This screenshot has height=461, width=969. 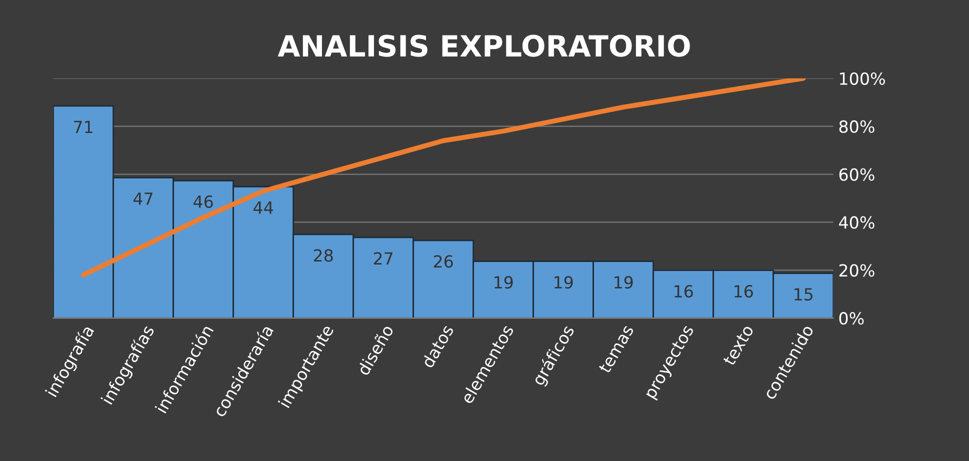 I want to click on data-label: 44, so click(x=263, y=208).